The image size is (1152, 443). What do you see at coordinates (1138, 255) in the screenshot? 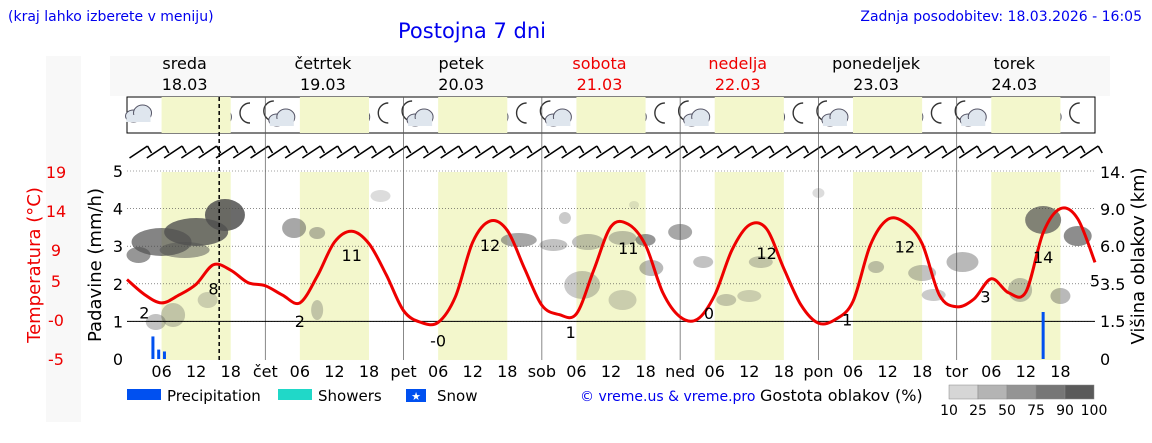
I see `cloud-height-axis-title: Višina oblakov (km)` at bounding box center [1138, 255].